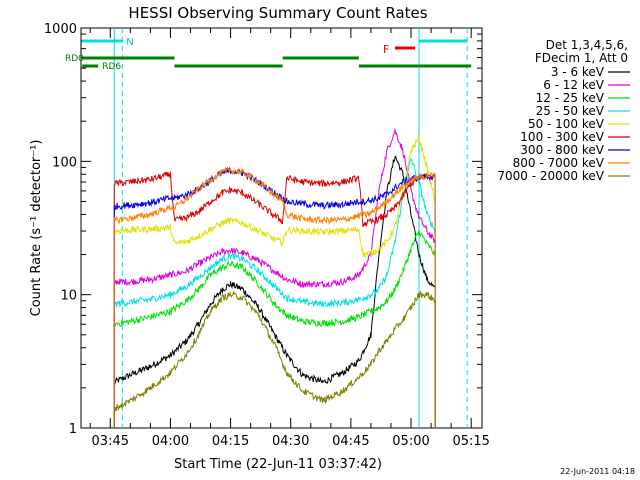 This screenshot has height=480, width=640. What do you see at coordinates (570, 111) in the screenshot?
I see `legend-label: 25 - 50 keV` at bounding box center [570, 111].